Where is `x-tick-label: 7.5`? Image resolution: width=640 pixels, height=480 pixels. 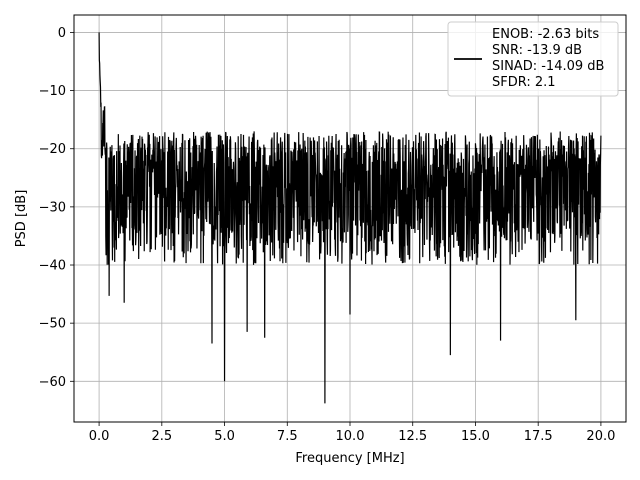 x-tick-label: 7.5 is located at coordinates (287, 436).